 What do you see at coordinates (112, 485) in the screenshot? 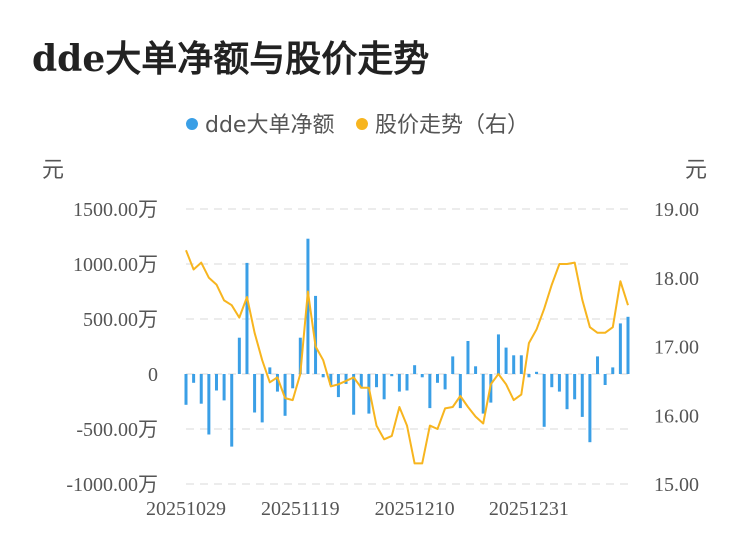
I see `left-tick-label: -1000.00万` at bounding box center [112, 485].